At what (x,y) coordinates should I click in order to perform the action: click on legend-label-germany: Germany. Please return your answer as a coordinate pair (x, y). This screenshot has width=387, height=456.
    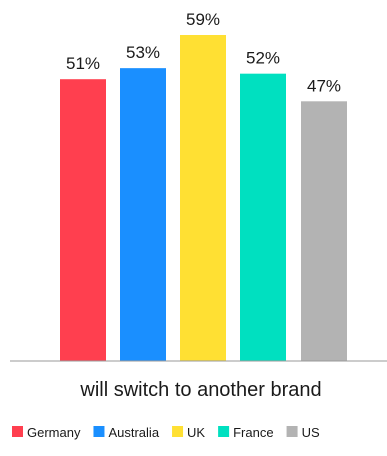
    Looking at the image, I should click on (54, 432).